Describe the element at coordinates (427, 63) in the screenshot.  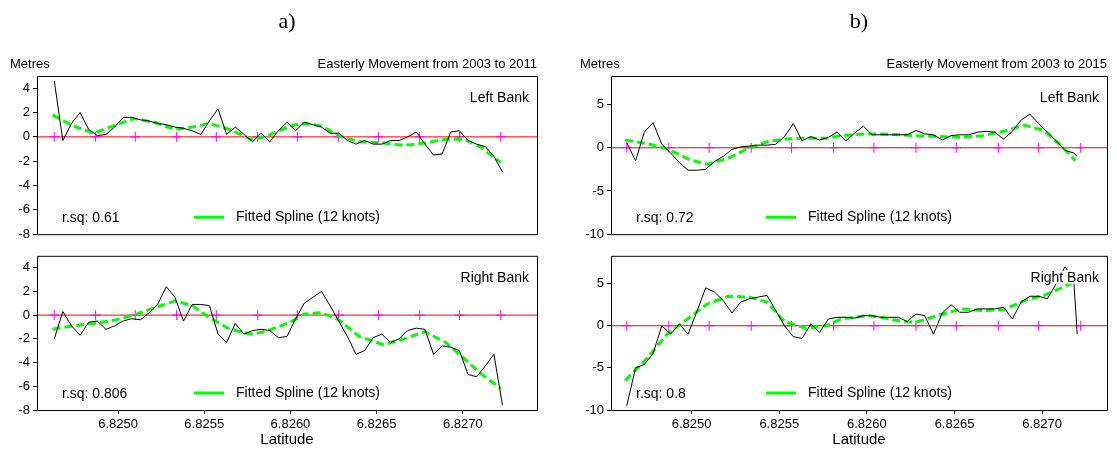
I see `chart-subtitle: Easterly Movement from 2003 to 2011` at that location.